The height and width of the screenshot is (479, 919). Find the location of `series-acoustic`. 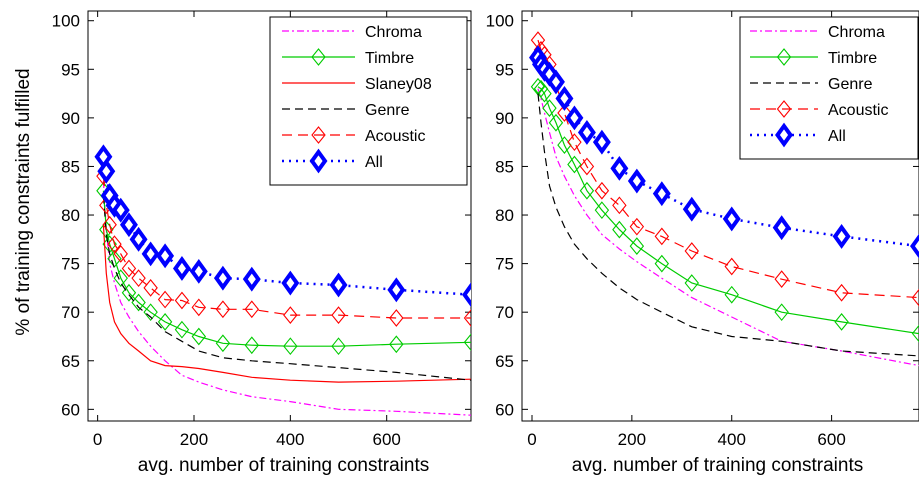

series-acoustic is located at coordinates (283, 247).